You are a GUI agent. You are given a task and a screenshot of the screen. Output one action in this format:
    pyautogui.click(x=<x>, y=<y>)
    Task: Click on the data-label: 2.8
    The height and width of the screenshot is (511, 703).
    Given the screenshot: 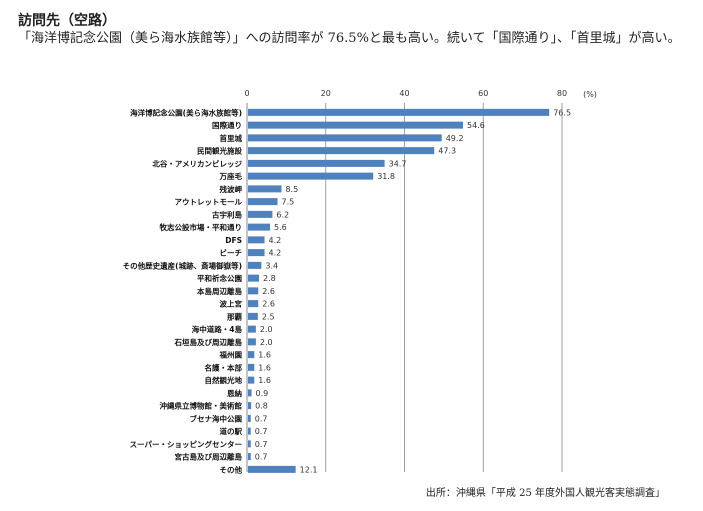 What is the action you would take?
    pyautogui.click(x=269, y=278)
    